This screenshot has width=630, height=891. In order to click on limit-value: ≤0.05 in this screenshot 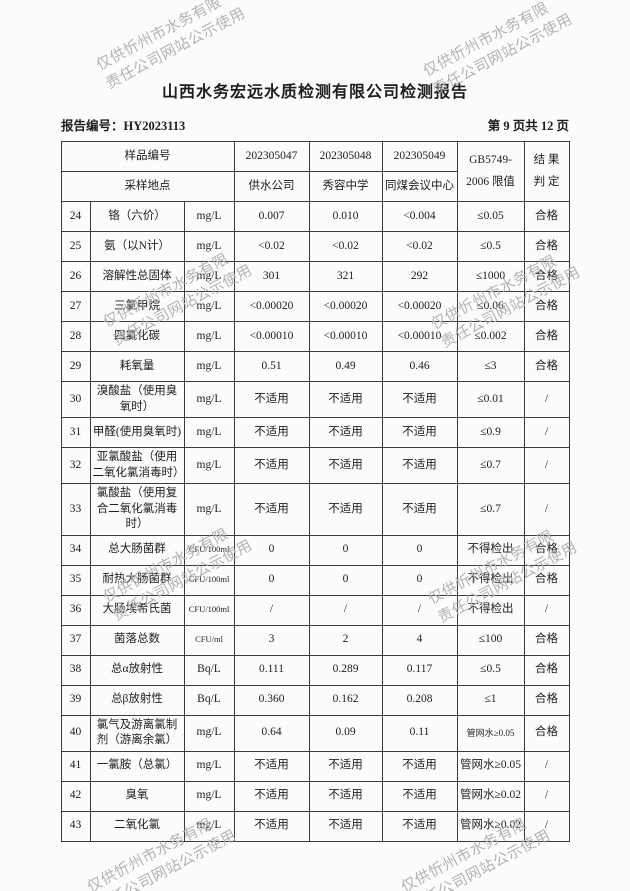, I will do `click(490, 216)`.